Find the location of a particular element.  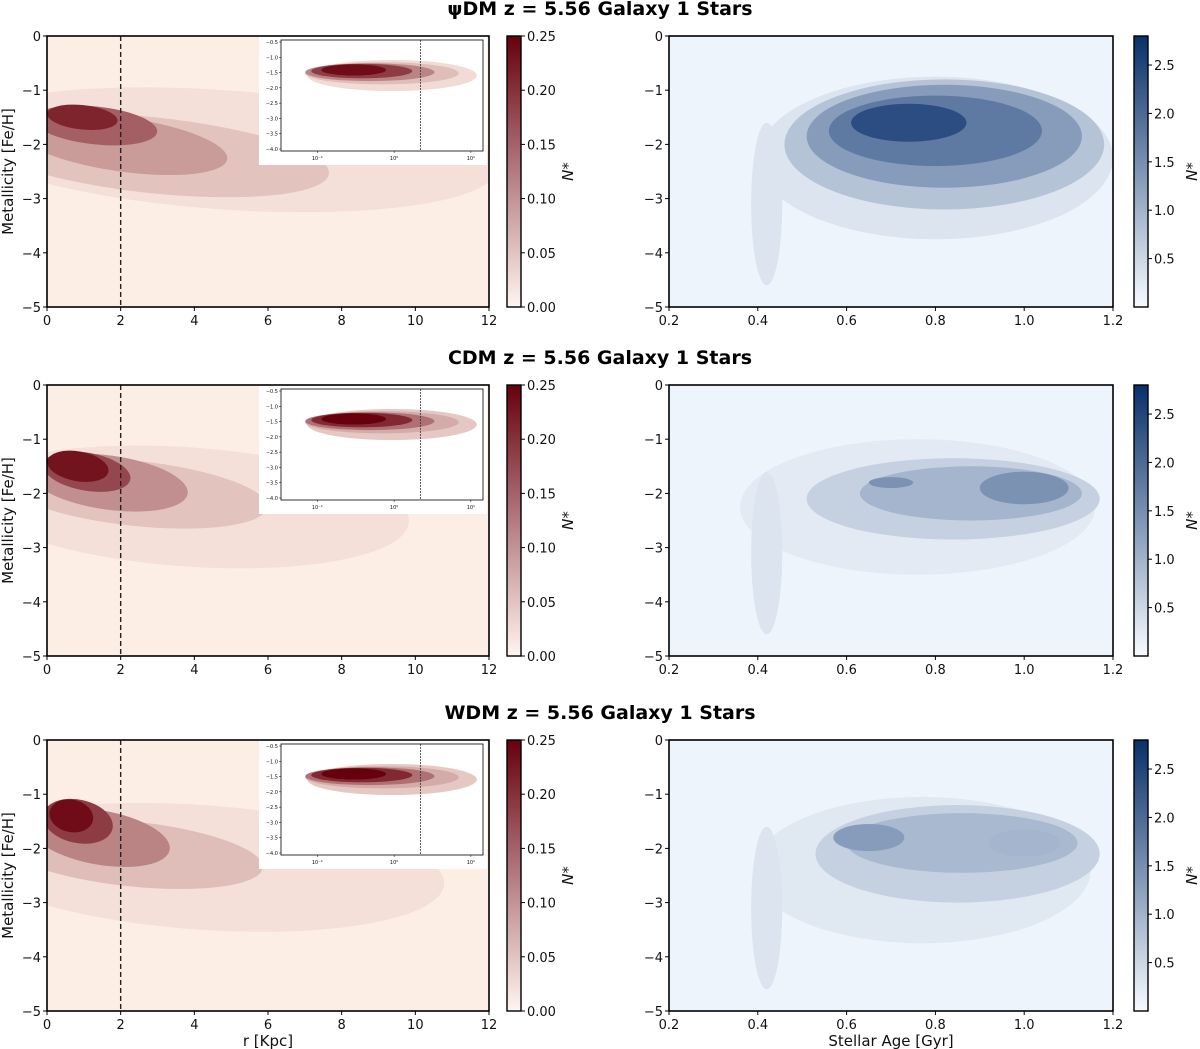

inset-xtick-label: 10⁻¹ is located at coordinates (317, 863).